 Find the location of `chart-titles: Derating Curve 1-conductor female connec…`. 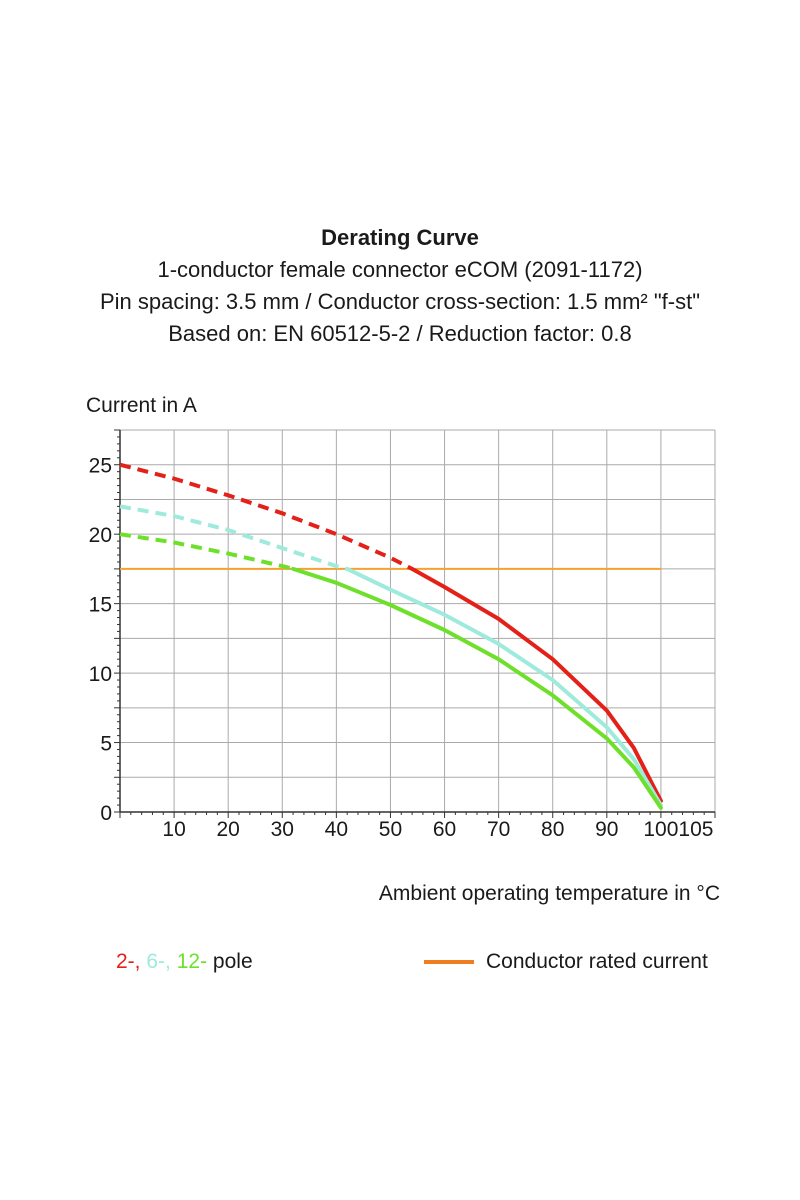

chart-titles: Derating Curve 1-conductor female connec… is located at coordinates (400, 286).